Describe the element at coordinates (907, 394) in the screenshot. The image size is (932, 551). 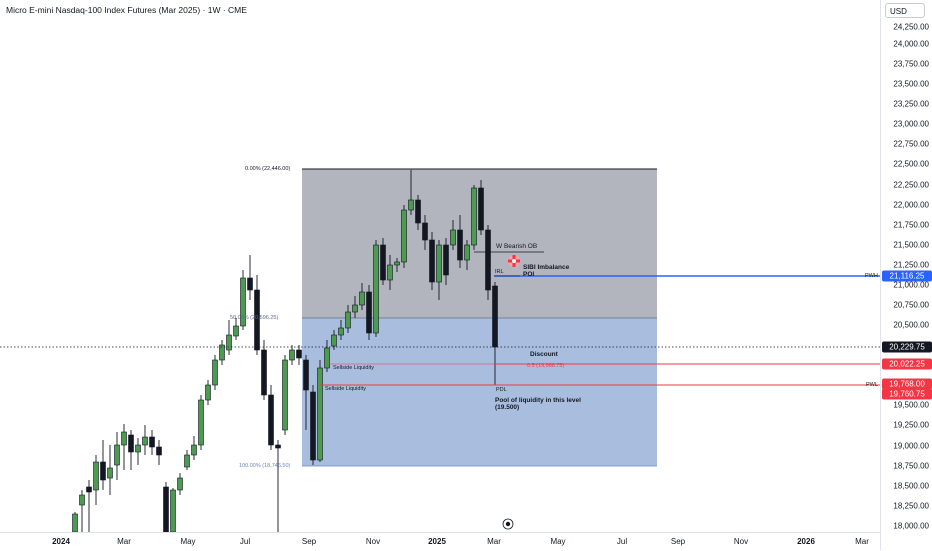
I see `low-price-label: 19,760.75` at that location.